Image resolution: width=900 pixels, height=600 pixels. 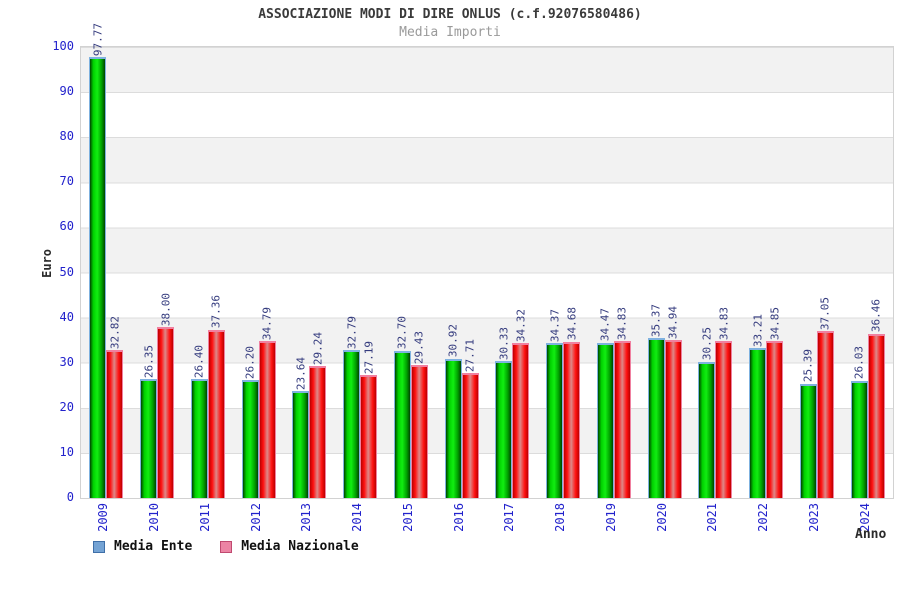 I want to click on bar-media-nazionale-2016: 27.71, so click(x=470, y=418).